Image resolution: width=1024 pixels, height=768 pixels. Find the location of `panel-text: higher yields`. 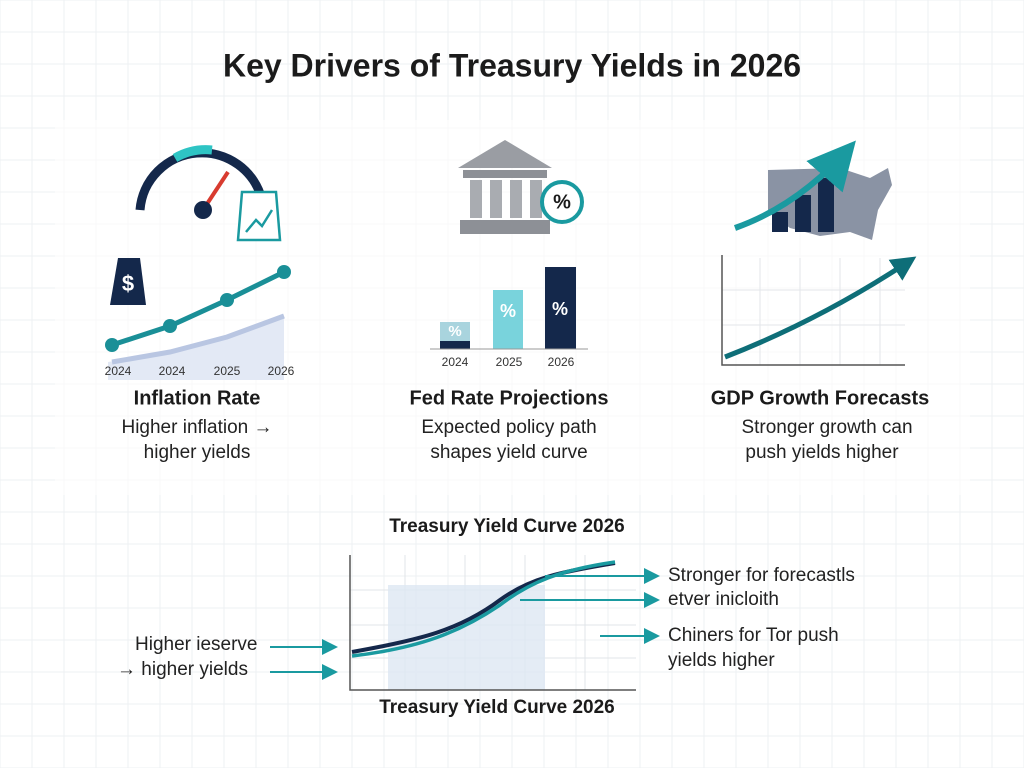

panel-text: higher yields is located at coordinates (197, 452).